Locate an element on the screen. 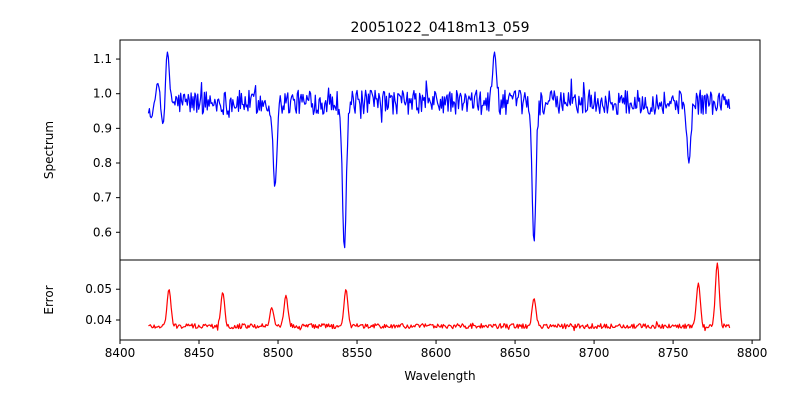 This screenshot has height=400, width=800. spectrum-y-tick-label: 0.9 is located at coordinates (102, 128).